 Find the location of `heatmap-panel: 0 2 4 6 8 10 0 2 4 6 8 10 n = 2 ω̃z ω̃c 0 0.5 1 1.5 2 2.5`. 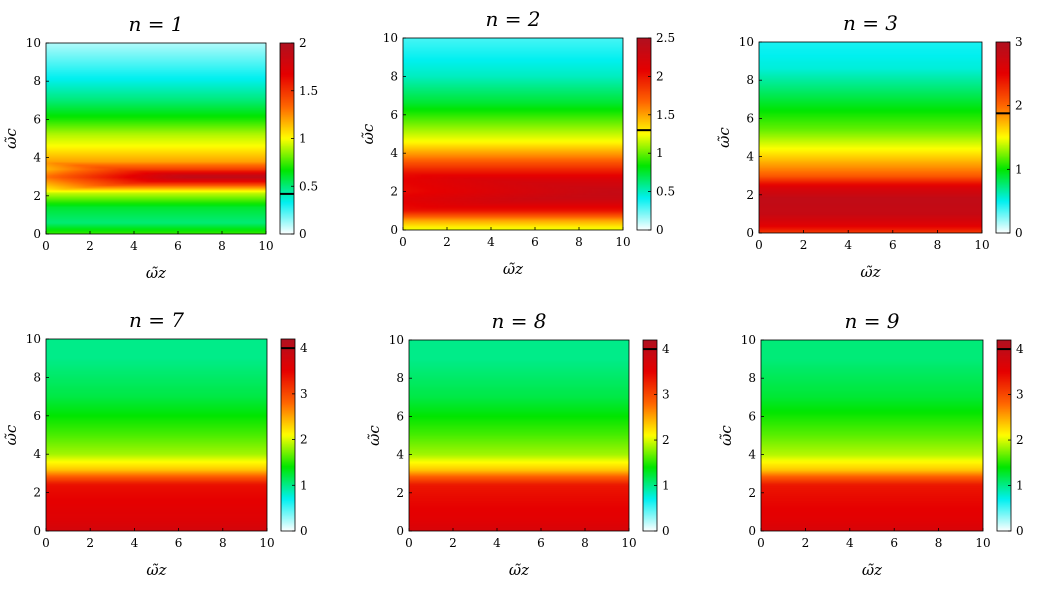

heatmap-panel: 0 2 4 6 8 10 0 2 4 6 8 10 n = 2 ω̃z ω̃c 0 0.5 1 1.5 2 2.5 is located at coordinates (517, 142).